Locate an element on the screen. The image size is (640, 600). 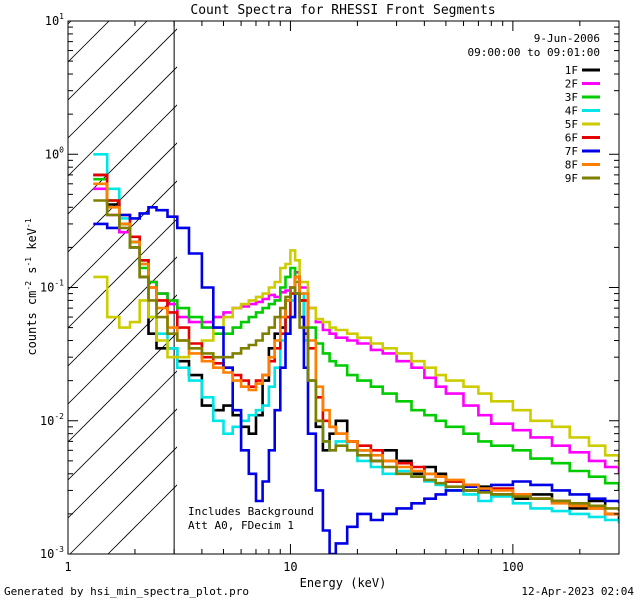
chart-title: Count Spectra for RHESSI Front Segments is located at coordinates (342, 10).